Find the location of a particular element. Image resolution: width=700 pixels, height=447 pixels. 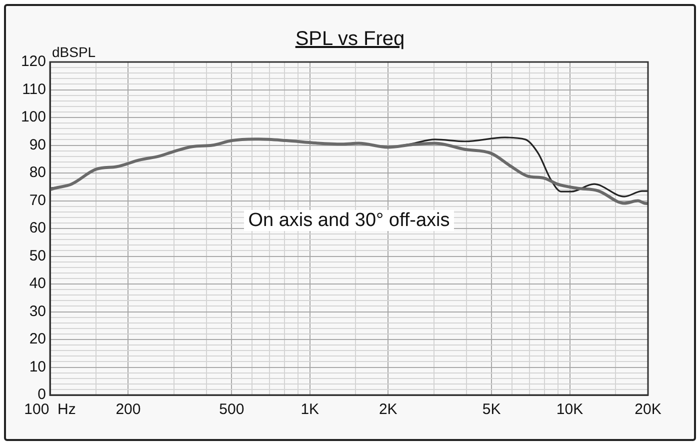

x-tick-label: 20K is located at coordinates (648, 409).